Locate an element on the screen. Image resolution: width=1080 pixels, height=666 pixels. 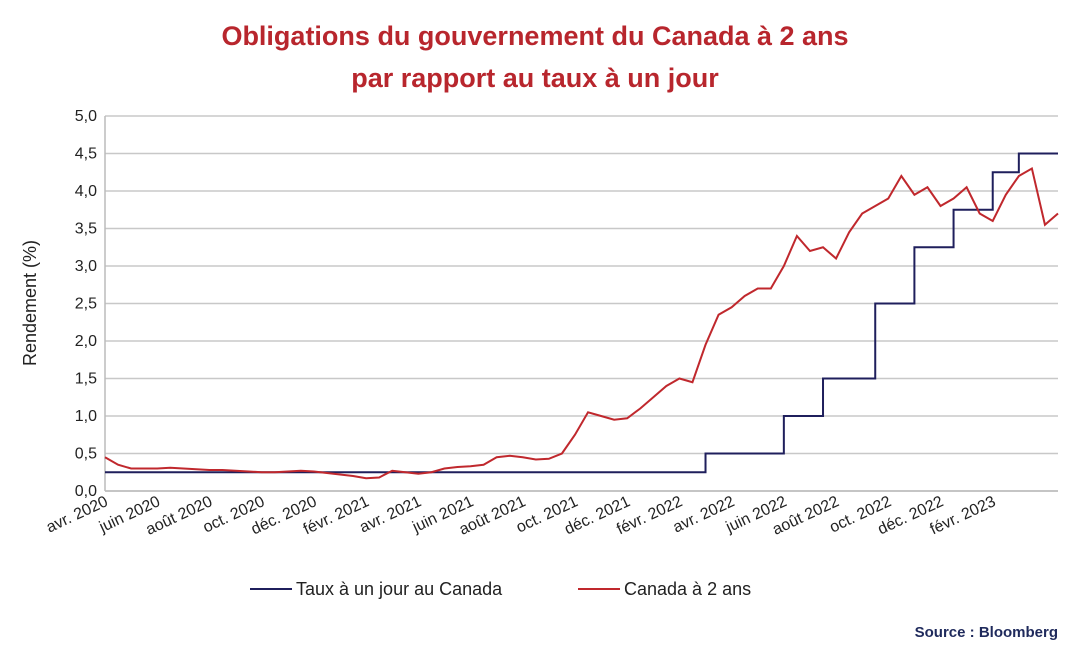
y-tick-label: 2,0 is located at coordinates (86, 341).